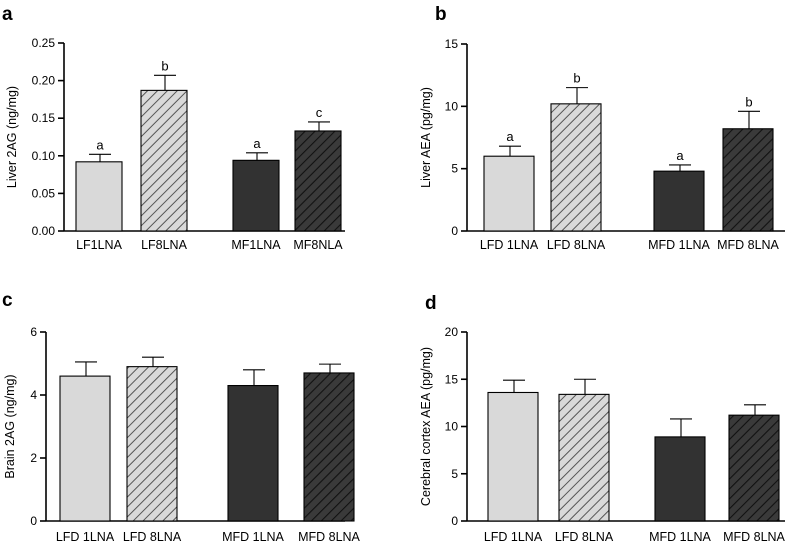 The width and height of the screenshot is (798, 545). I want to click on y-axis-label: Cerebral cortex AEA (pg/mg), so click(426, 426).